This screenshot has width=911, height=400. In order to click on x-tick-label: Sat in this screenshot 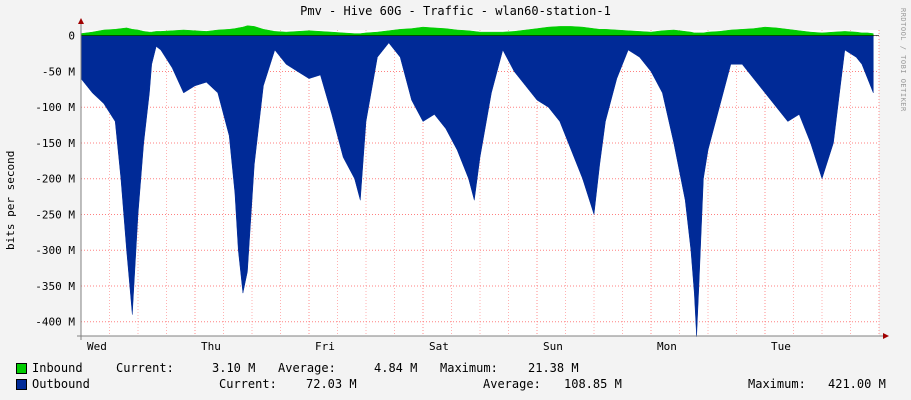, I will do `click(439, 346)`.